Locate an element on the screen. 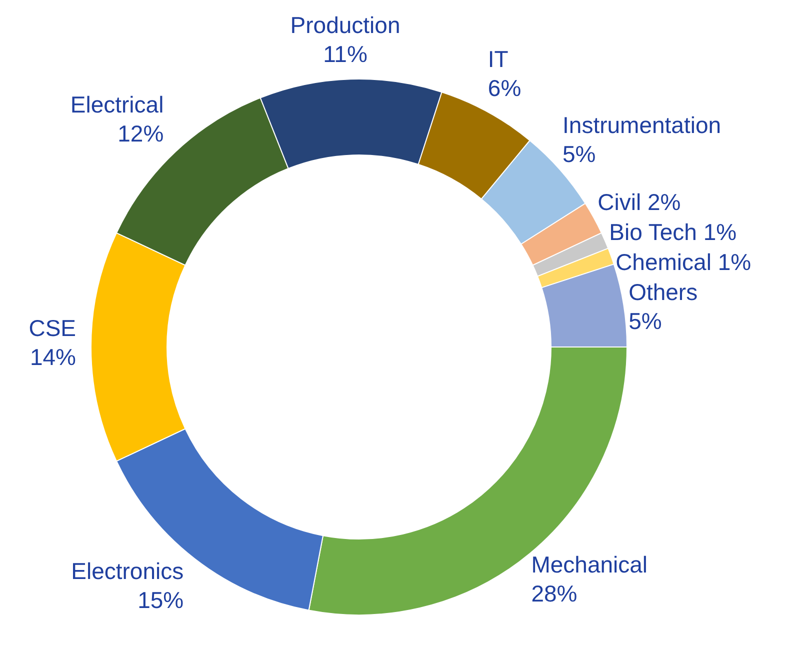 This screenshot has height=669, width=800. slice-label: Electrical is located at coordinates (117, 104).